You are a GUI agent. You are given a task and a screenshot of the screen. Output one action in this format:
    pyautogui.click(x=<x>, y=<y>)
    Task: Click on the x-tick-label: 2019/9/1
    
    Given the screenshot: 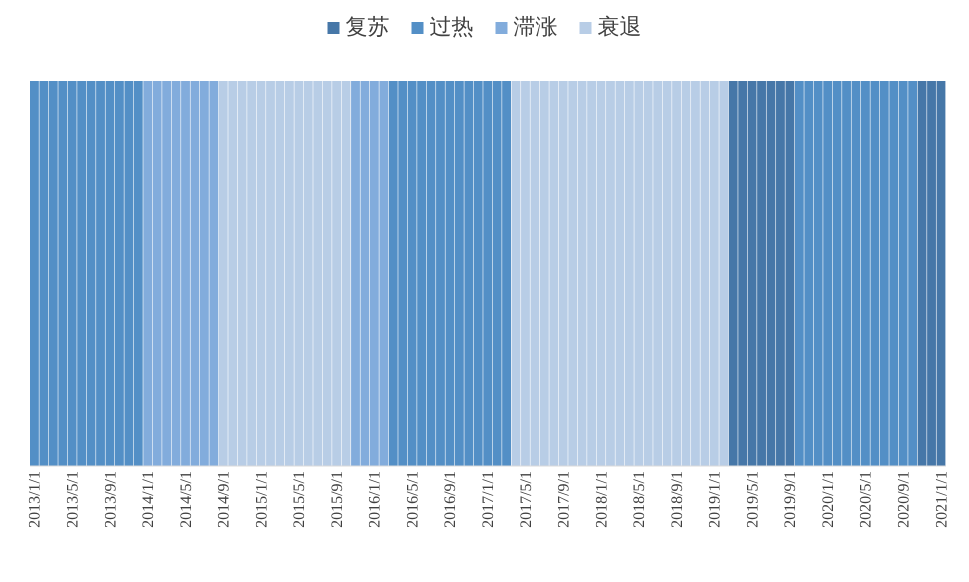 What is the action you would take?
    pyautogui.click(x=791, y=499)
    